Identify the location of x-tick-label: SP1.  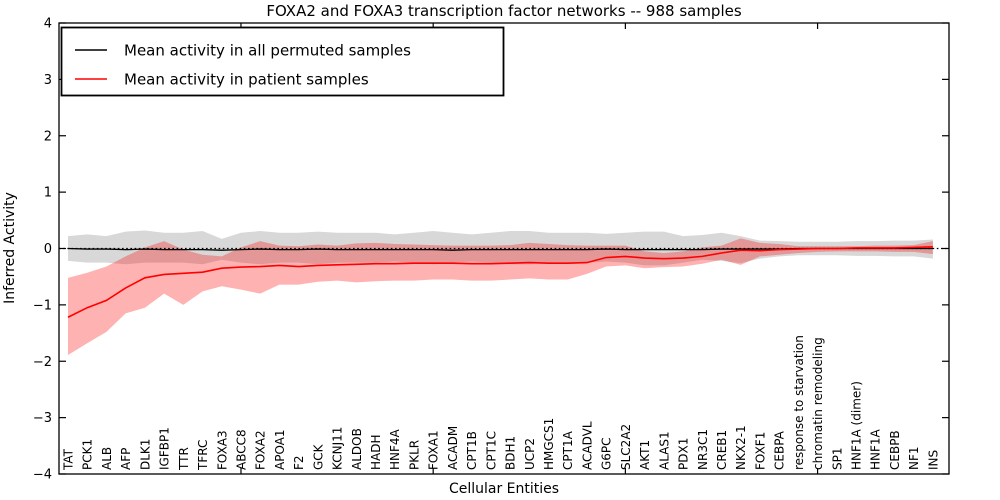
(837, 459).